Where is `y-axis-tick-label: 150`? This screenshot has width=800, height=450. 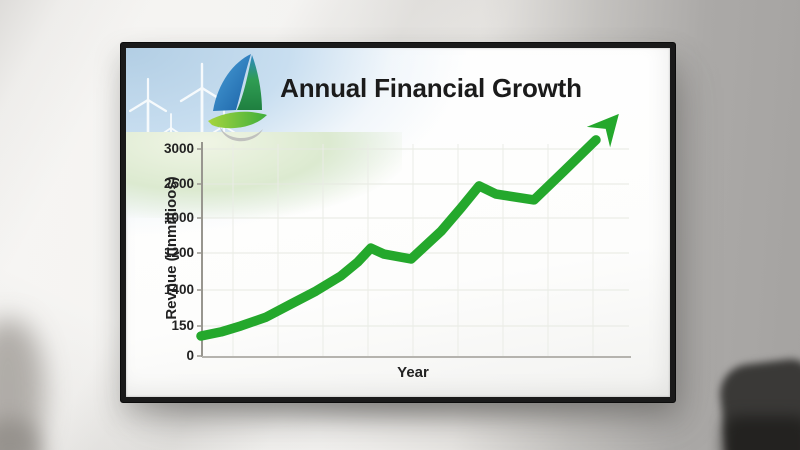 y-axis-tick-label: 150 is located at coordinates (182, 325).